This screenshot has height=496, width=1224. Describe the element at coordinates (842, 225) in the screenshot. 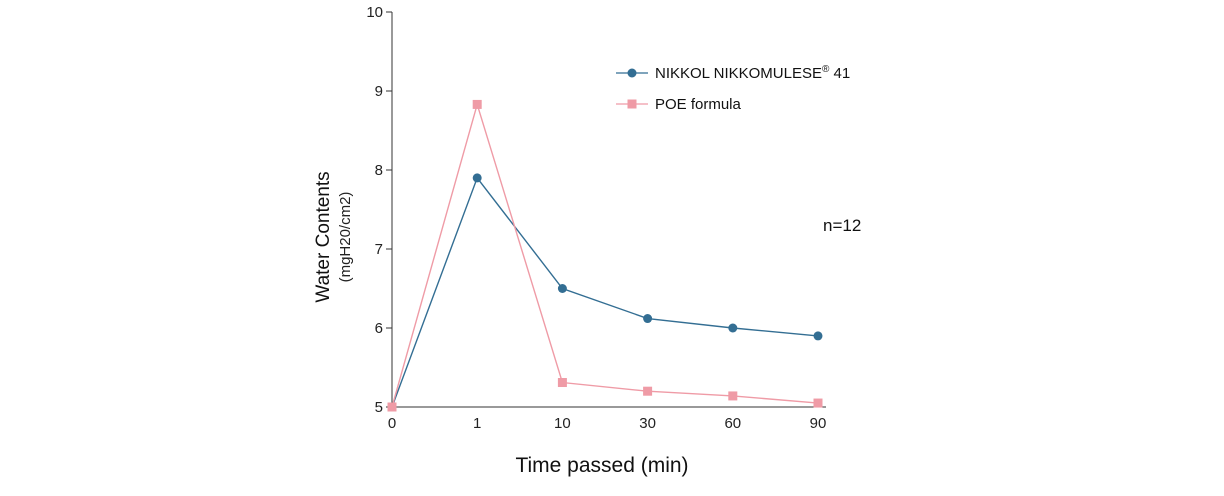

I see `sample-size-annotation: n=12` at that location.